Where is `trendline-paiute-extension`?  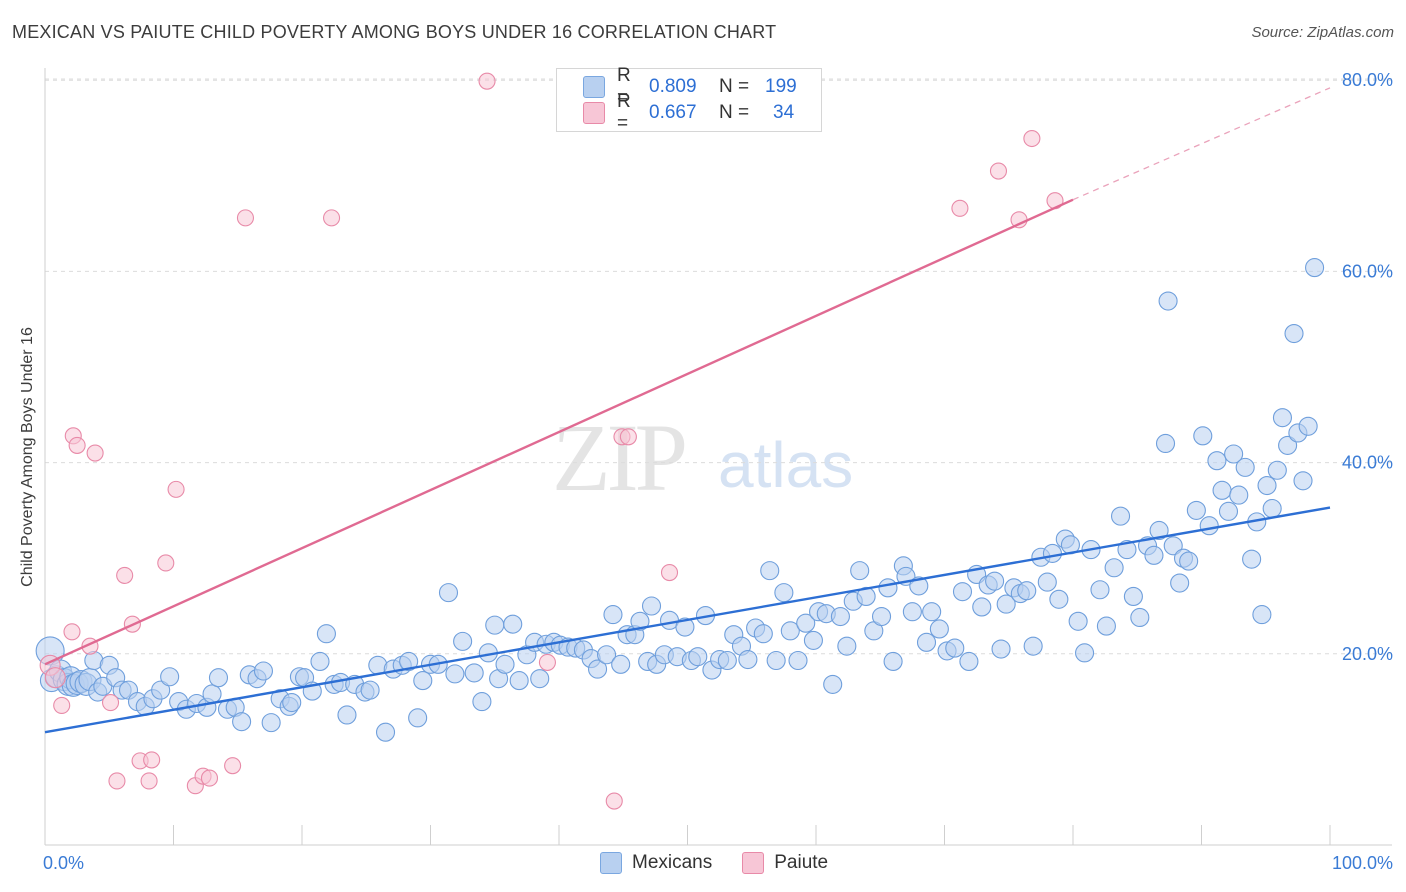
trendline-paiute-extension is located at coordinates (1201, 144).